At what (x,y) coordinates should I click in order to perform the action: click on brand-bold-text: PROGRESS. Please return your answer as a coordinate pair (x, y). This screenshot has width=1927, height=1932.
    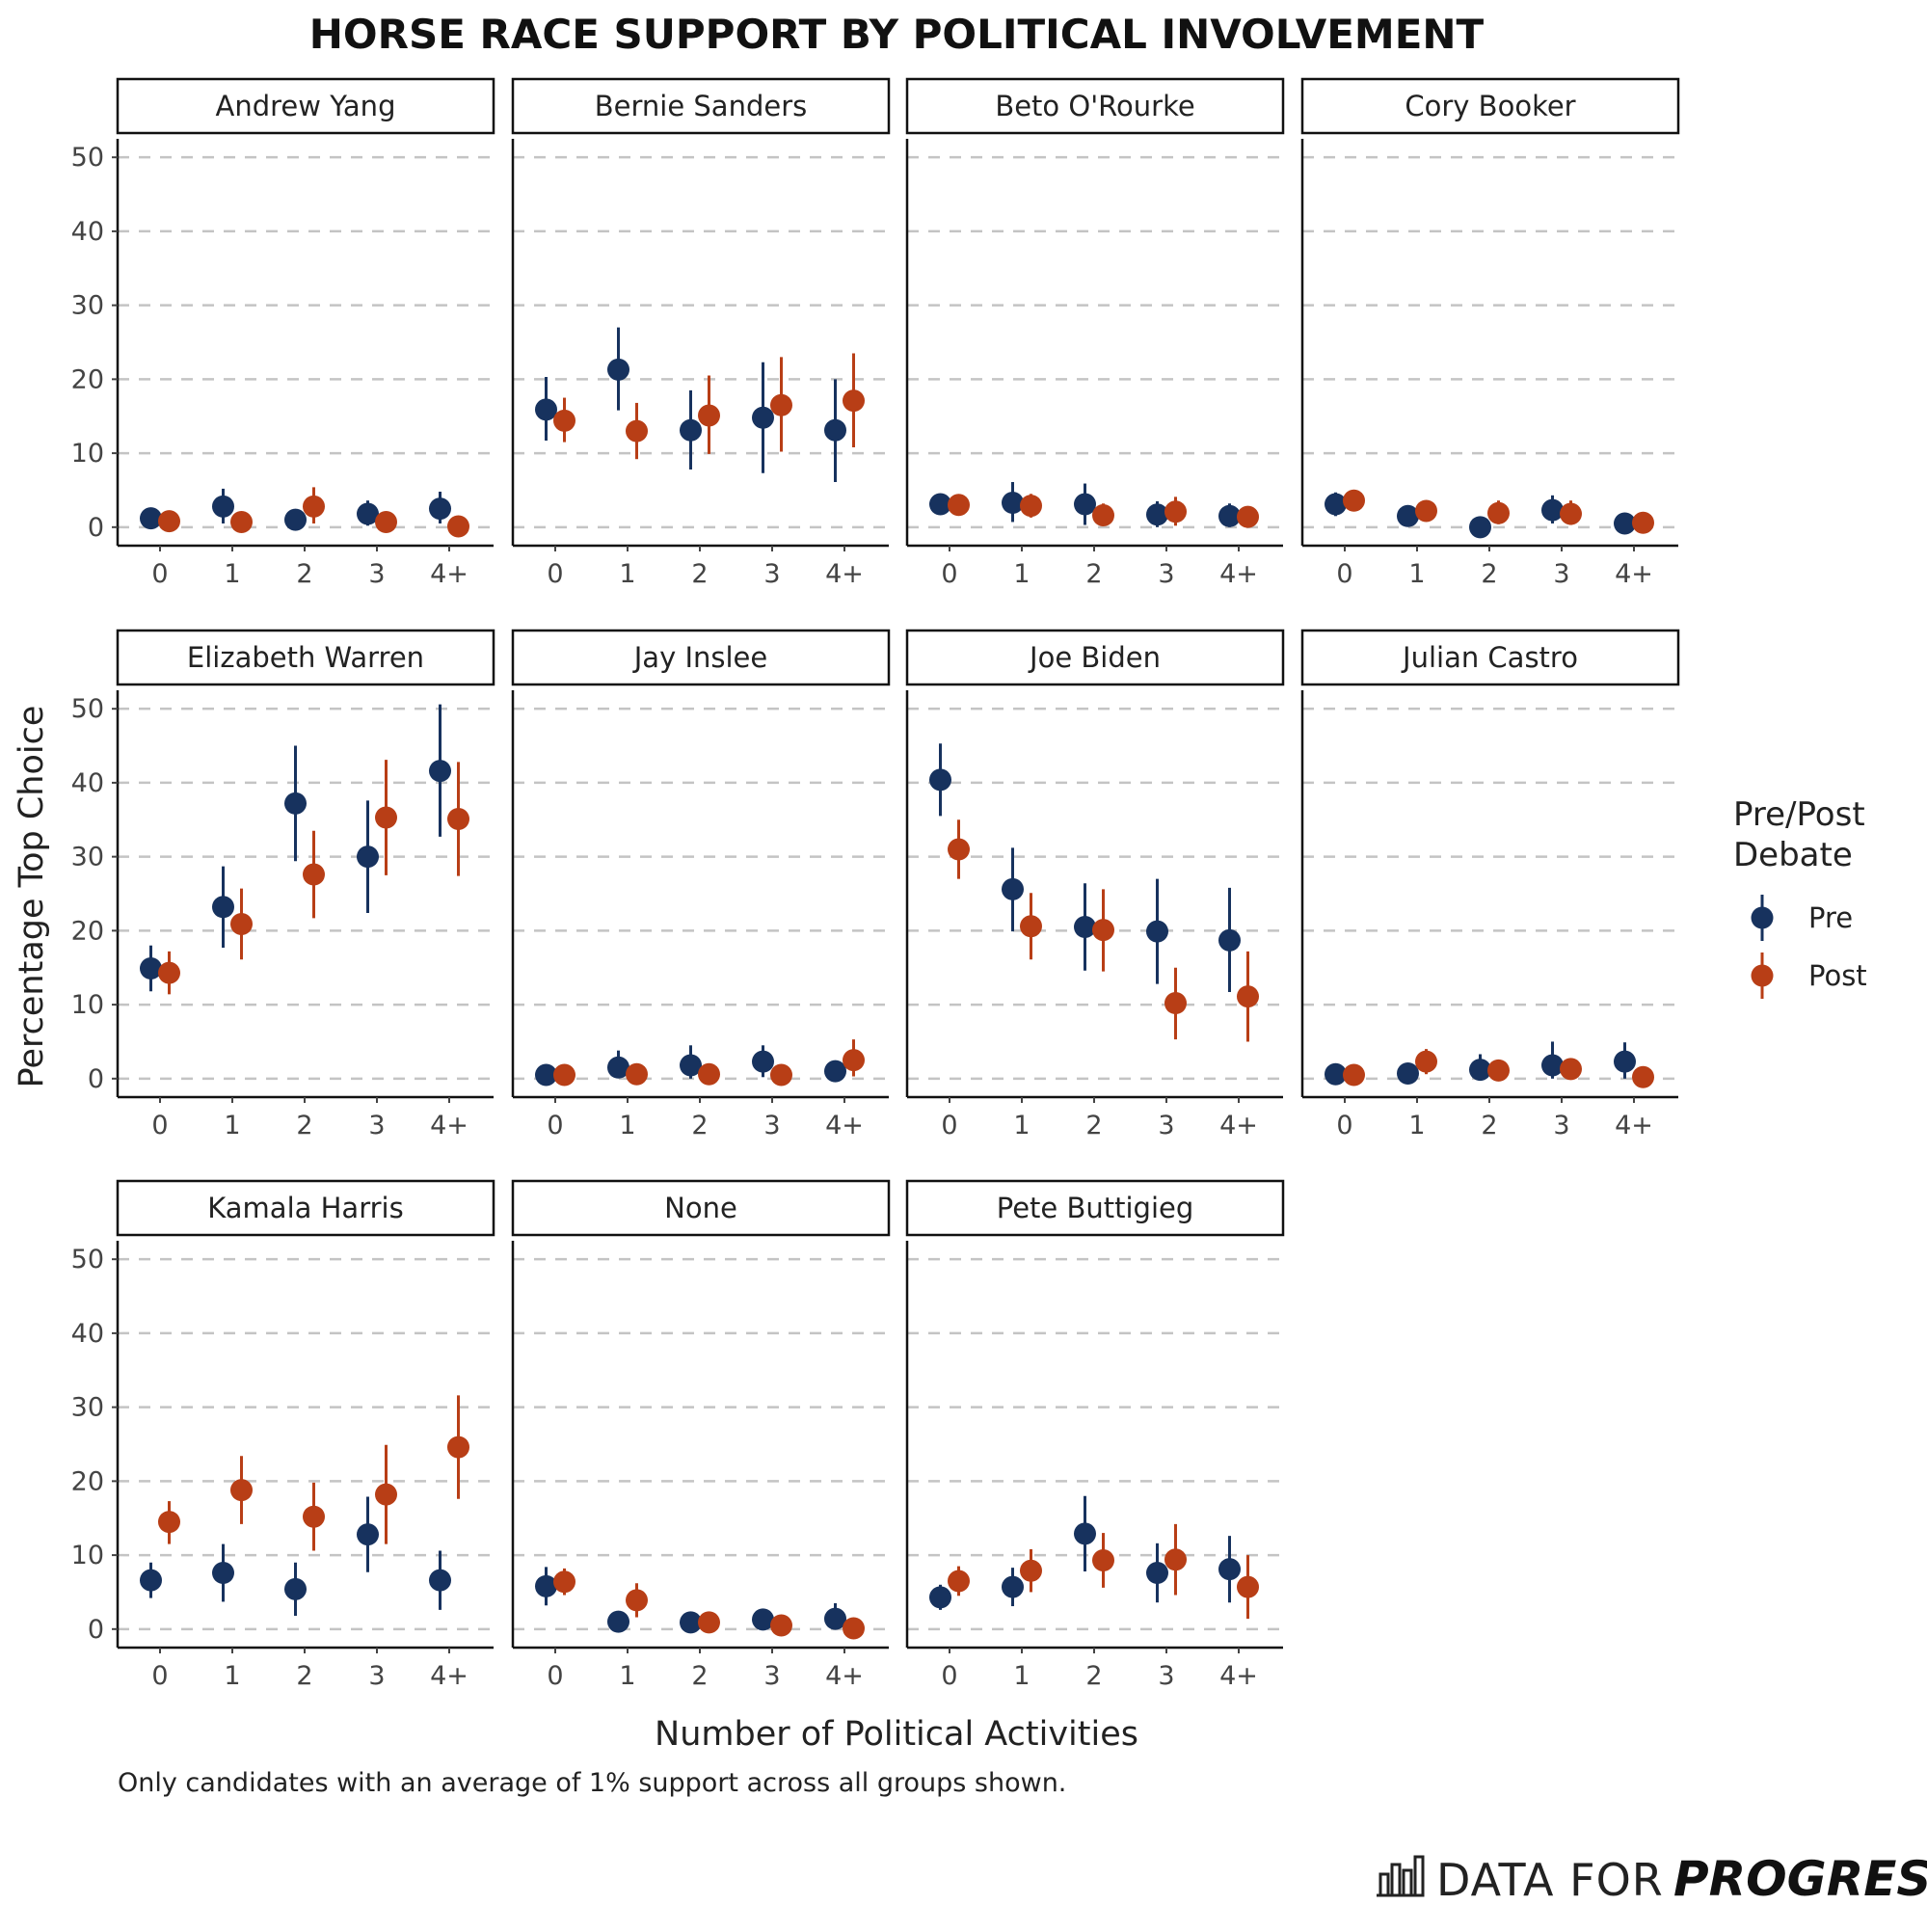
    Looking at the image, I should click on (1800, 1879).